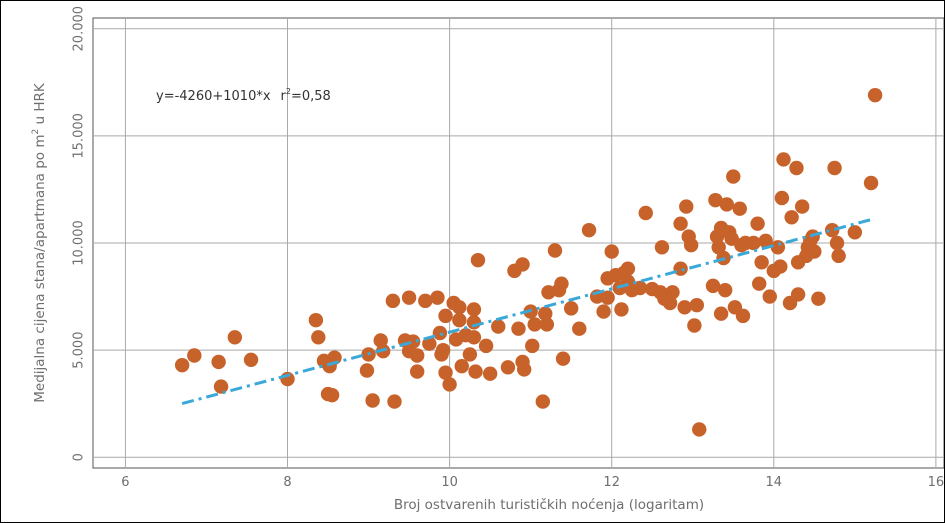 Image resolution: width=945 pixels, height=523 pixels. I want to click on y-tick-label: 5.000, so click(79, 350).